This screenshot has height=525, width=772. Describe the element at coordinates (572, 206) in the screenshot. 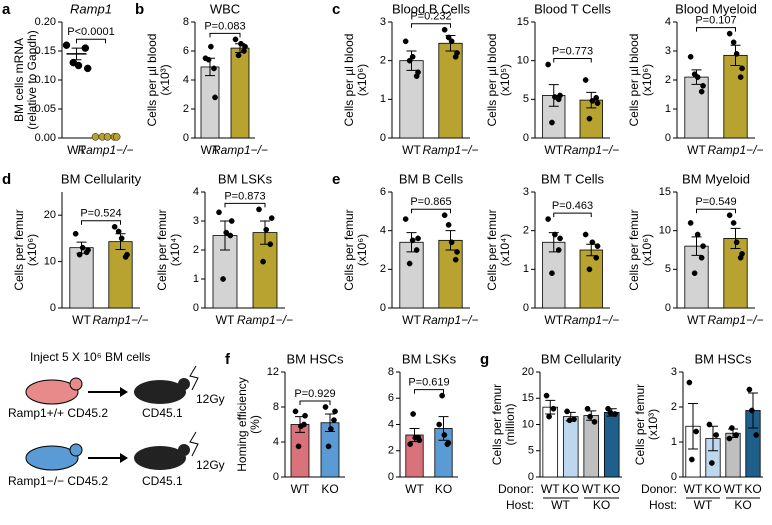

I see `p-value: P=0.463` at that location.